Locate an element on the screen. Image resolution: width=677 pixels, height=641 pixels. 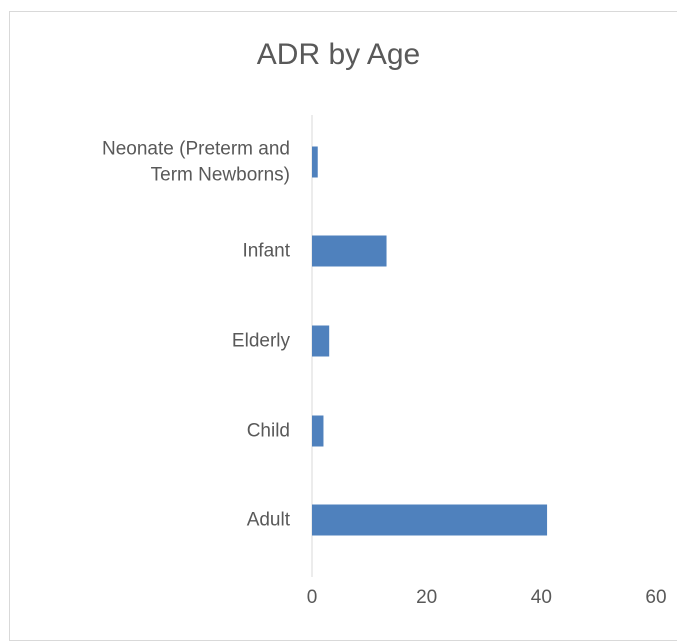
bar-elderly is located at coordinates (321, 341).